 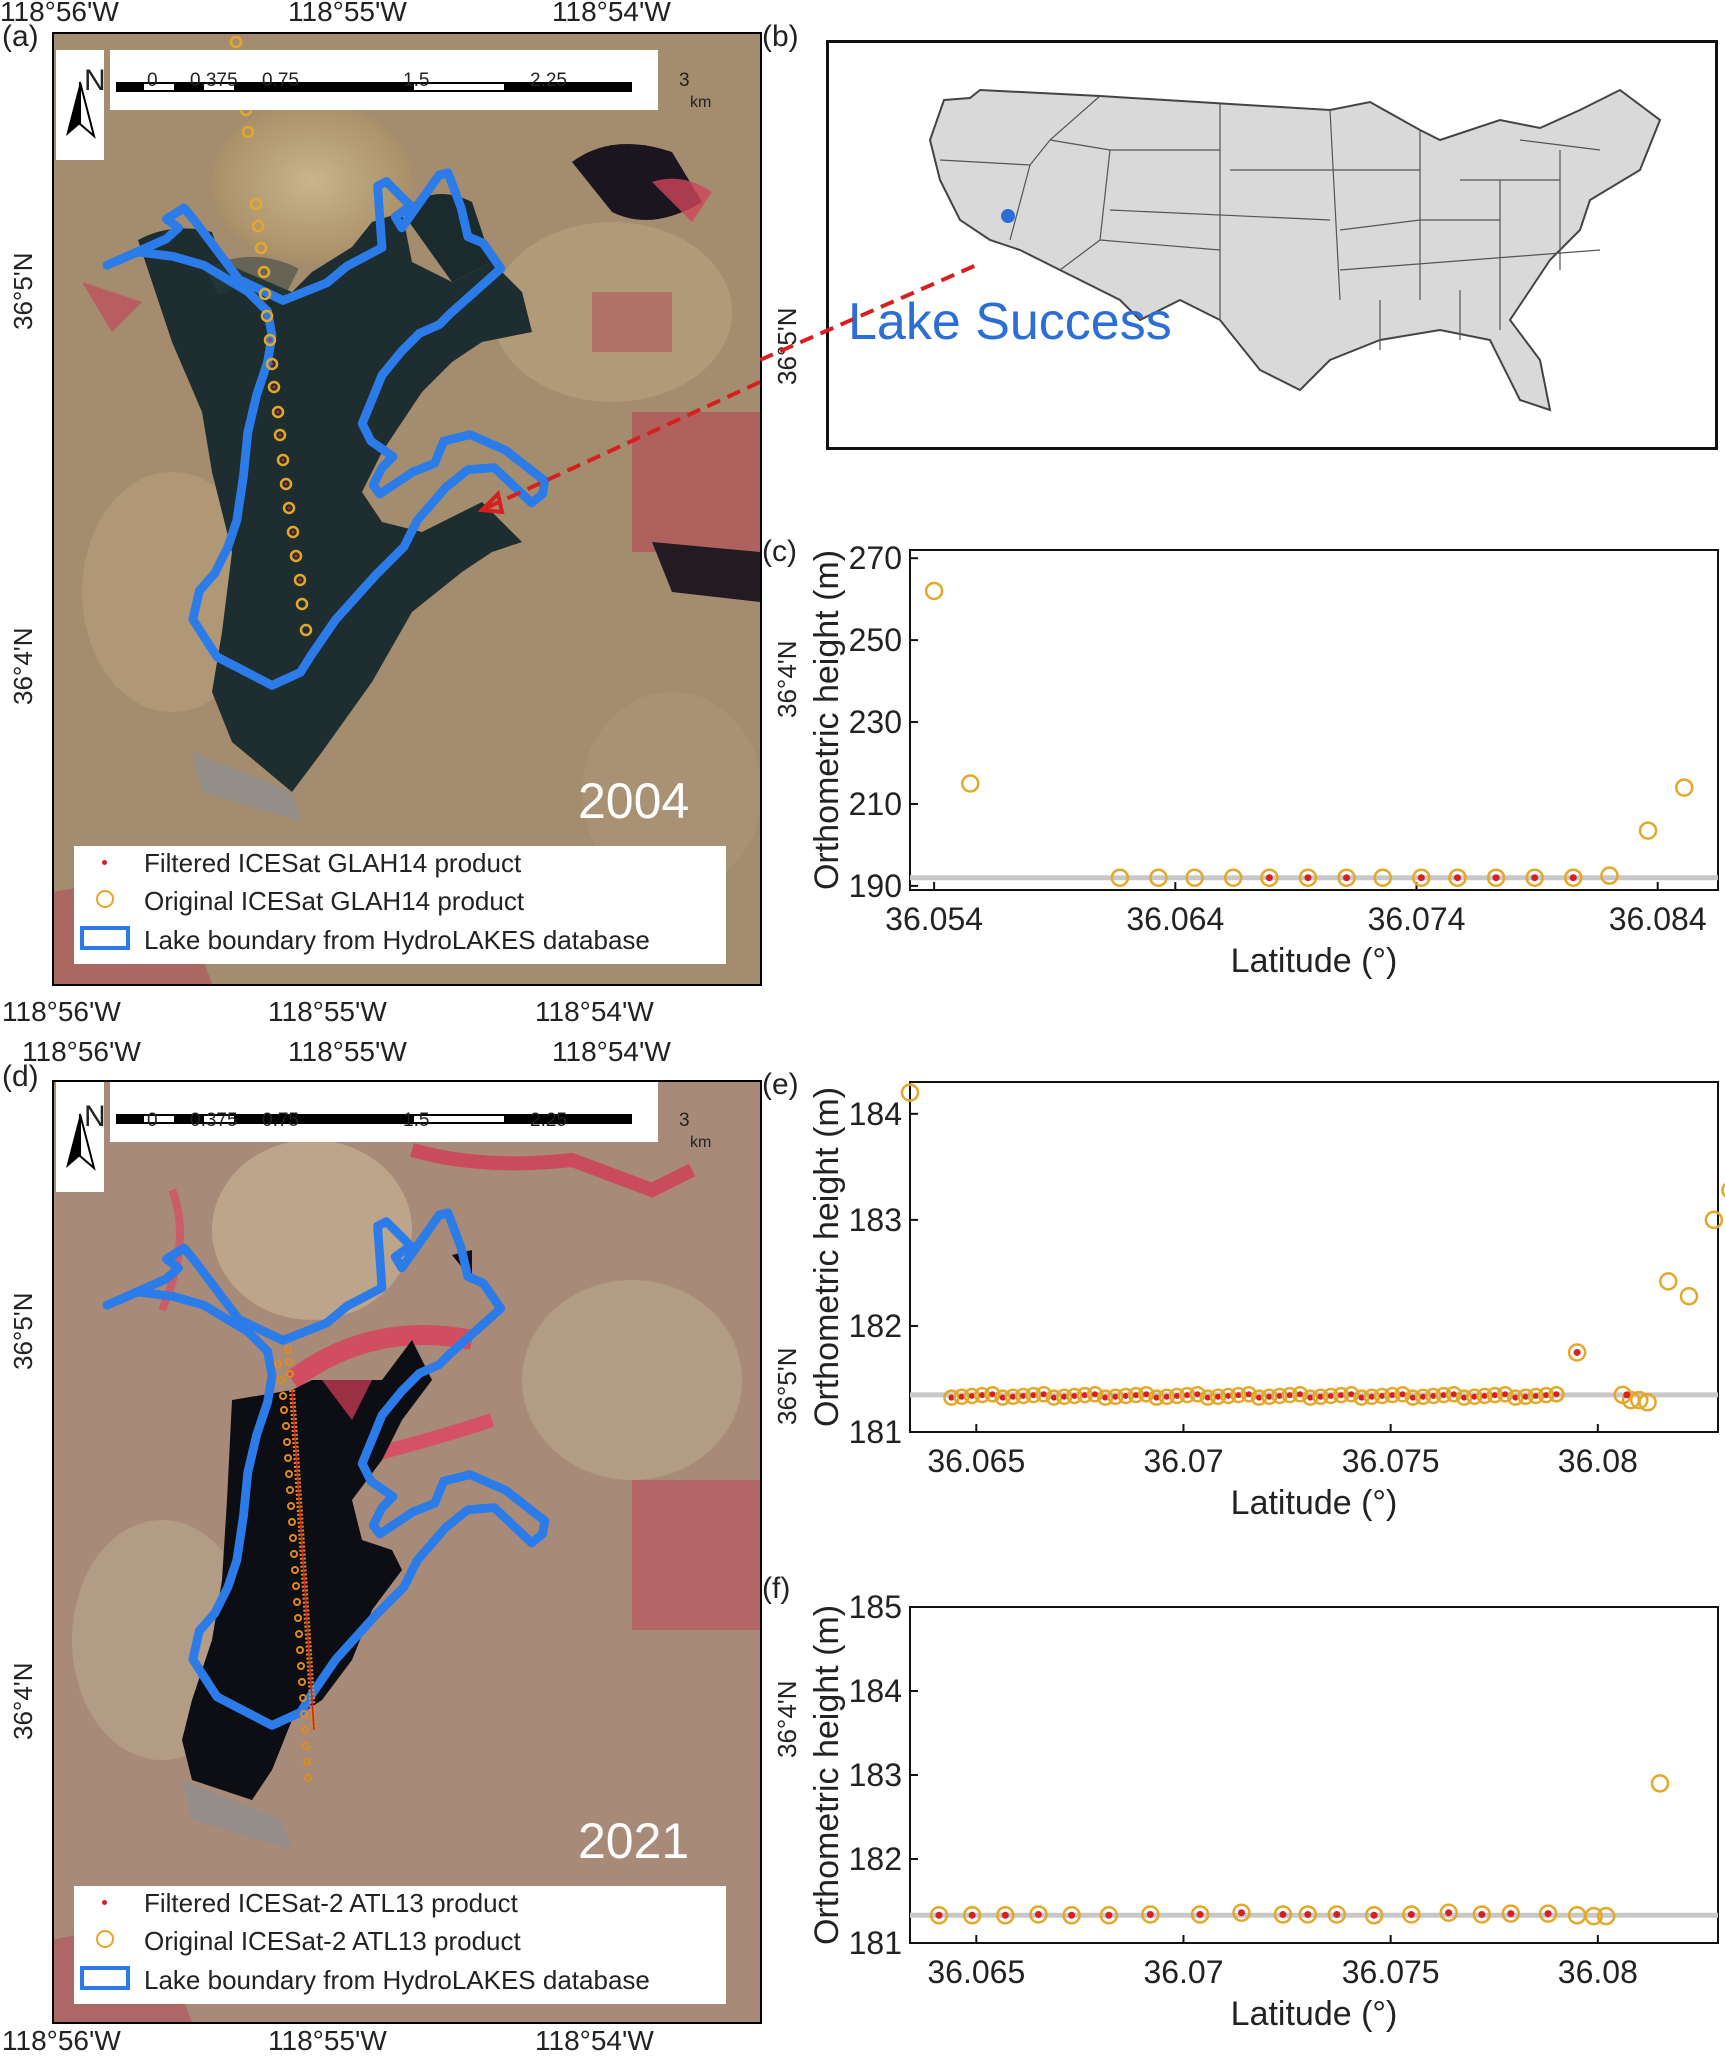 I want to click on x-tick-label: 36.064, so click(x=1175, y=919).